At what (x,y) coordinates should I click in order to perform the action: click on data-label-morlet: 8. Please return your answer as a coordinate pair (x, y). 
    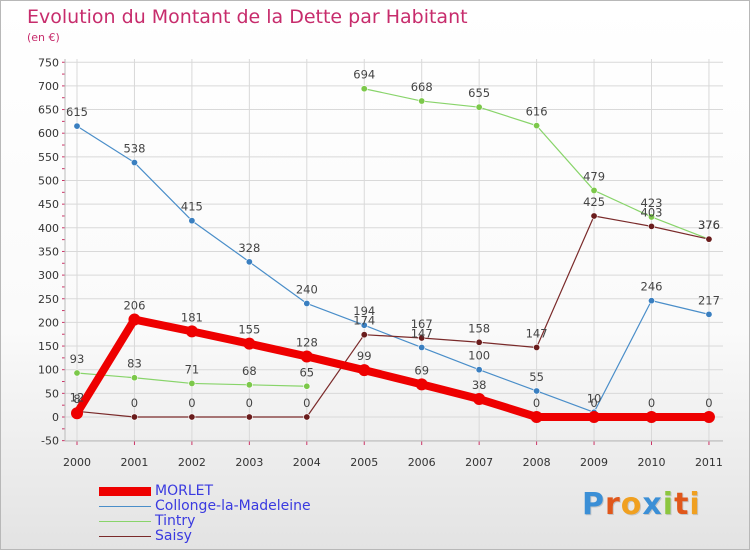
    Looking at the image, I should click on (76, 399).